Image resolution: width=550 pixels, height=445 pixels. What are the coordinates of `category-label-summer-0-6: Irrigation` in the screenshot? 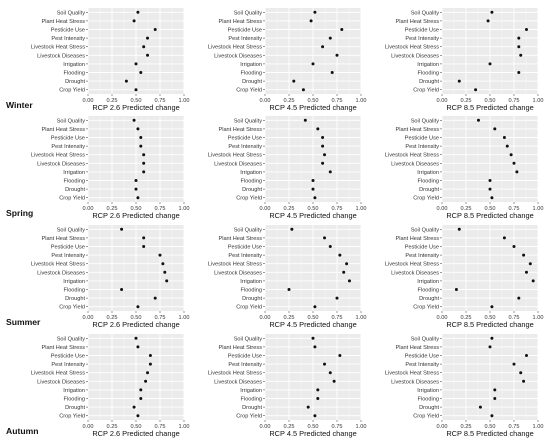 It's located at (74, 282).